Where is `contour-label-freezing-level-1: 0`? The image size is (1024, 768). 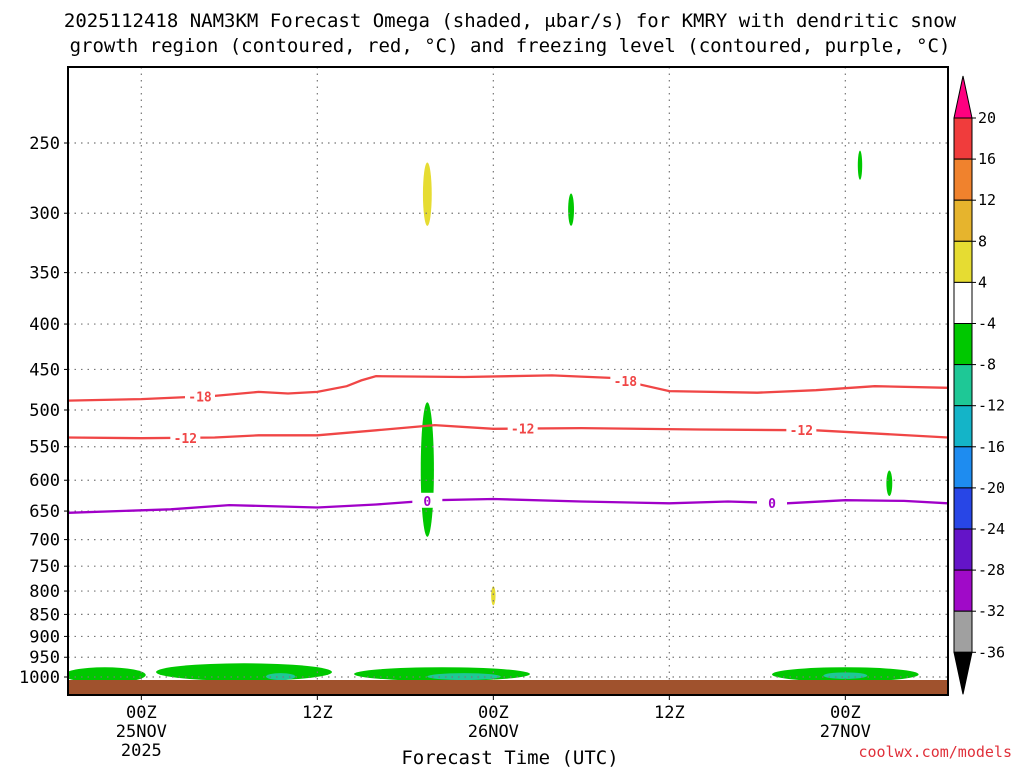 contour-label-freezing-level-1: 0 is located at coordinates (772, 504).